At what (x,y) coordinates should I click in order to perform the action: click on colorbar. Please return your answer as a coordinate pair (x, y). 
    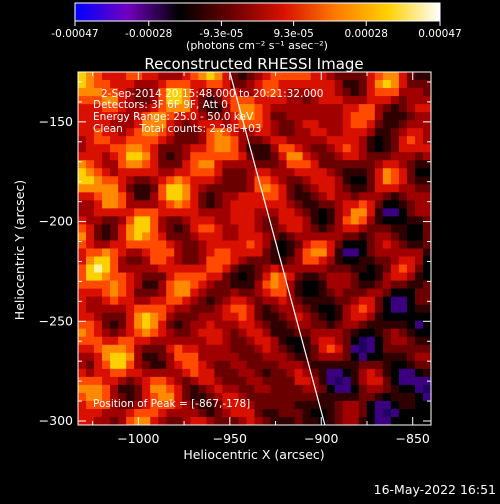
    Looking at the image, I should click on (257, 12).